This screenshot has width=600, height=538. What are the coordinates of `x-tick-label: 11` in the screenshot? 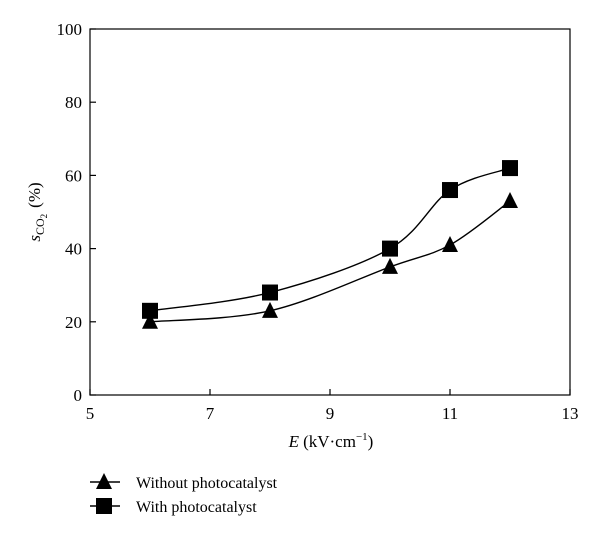 It's located at (450, 413).